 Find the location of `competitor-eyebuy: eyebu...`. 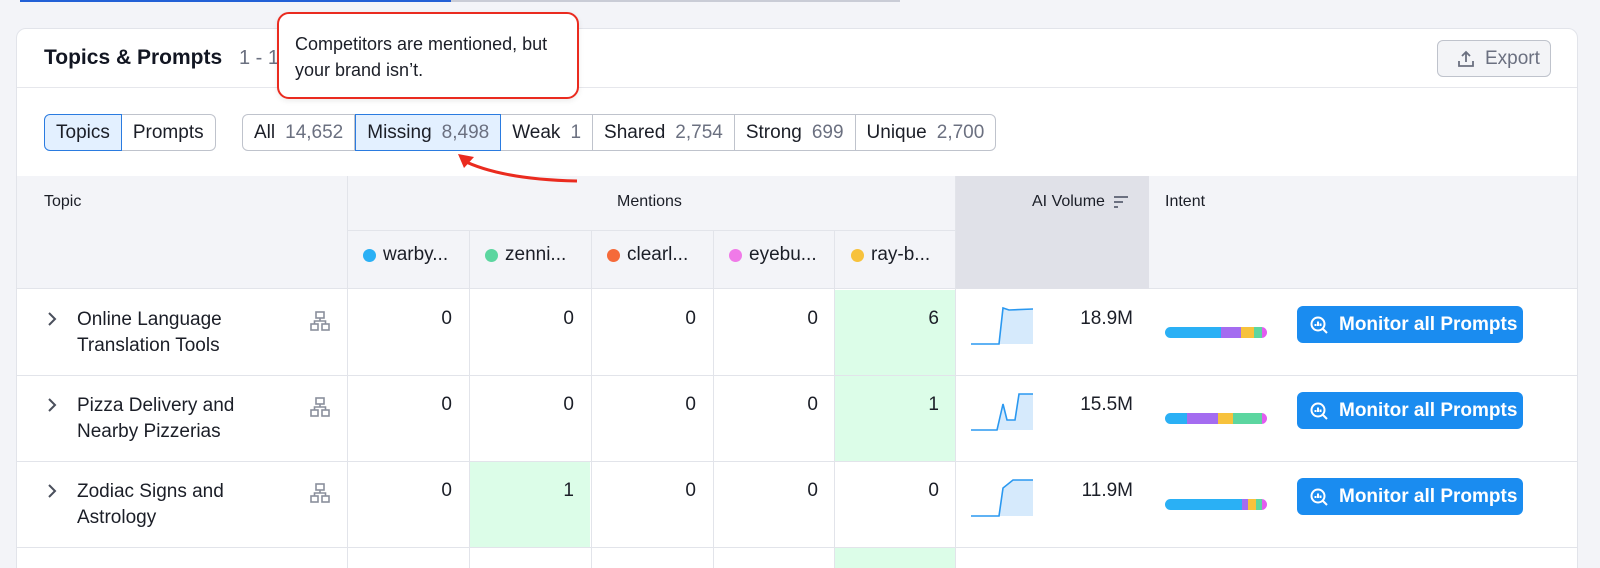

competitor-eyebuy: eyebu... is located at coordinates (773, 255).